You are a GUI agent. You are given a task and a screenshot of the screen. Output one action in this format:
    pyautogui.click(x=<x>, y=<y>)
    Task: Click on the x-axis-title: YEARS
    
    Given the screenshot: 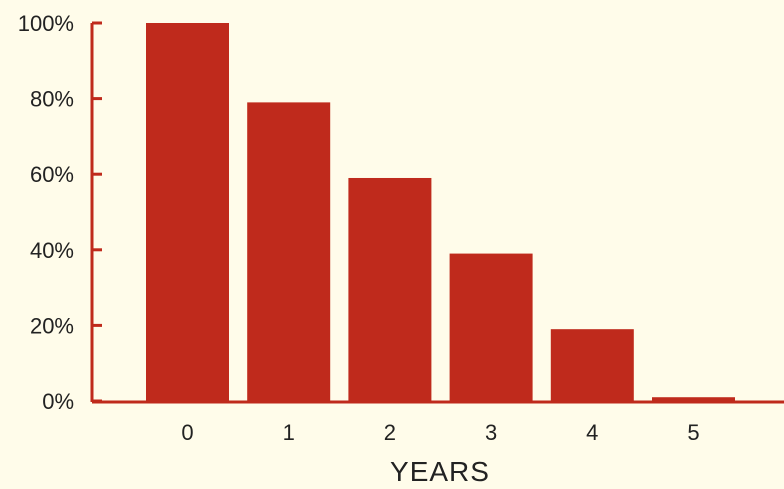 What is the action you would take?
    pyautogui.click(x=440, y=471)
    